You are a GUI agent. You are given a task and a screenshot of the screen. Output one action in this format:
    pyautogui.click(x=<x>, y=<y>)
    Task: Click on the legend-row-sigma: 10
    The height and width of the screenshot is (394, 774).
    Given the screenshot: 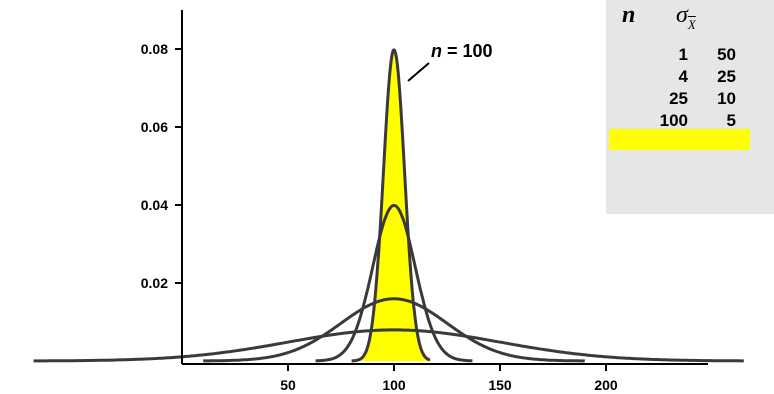 What is the action you would take?
    pyautogui.click(x=726, y=98)
    